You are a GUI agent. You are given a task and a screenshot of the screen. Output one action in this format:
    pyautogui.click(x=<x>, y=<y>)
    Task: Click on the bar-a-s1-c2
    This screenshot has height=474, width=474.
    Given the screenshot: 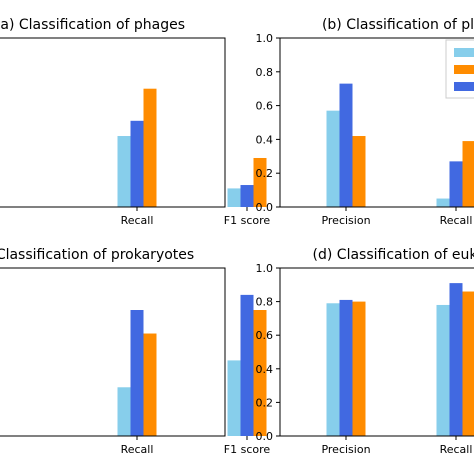 What is the action you would take?
    pyautogui.click(x=247, y=196)
    